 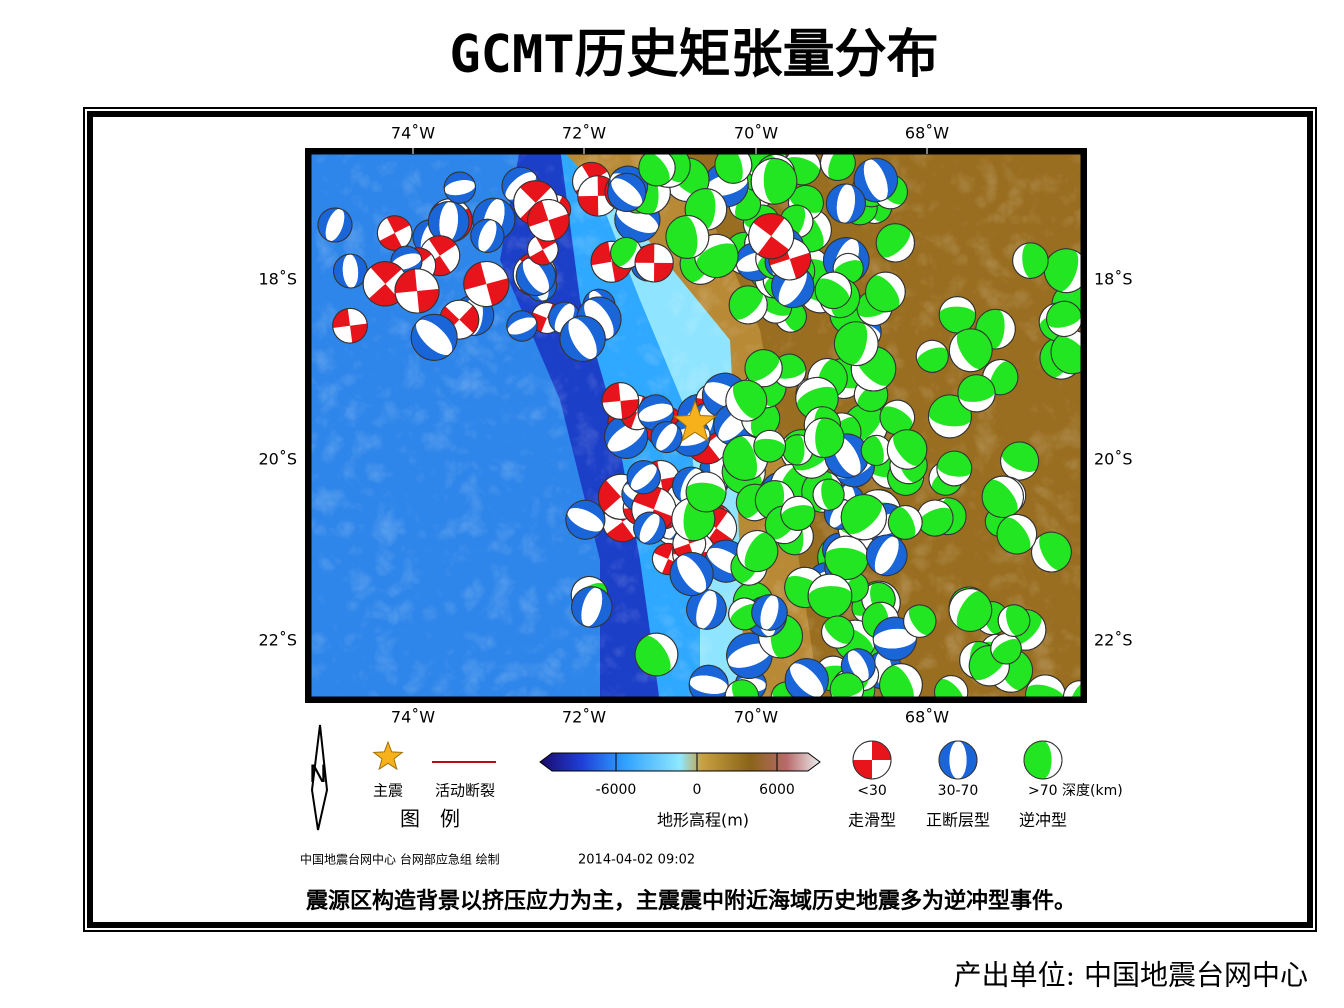 I want to click on legend-type: 逆冲型, so click(x=1043, y=820).